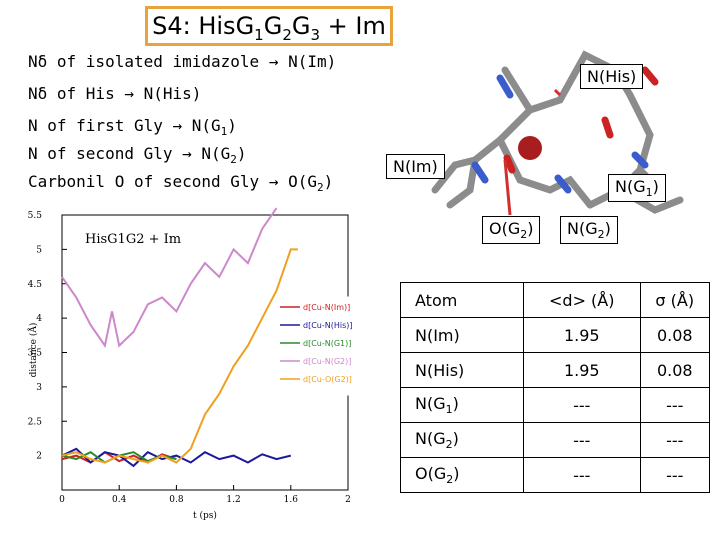 The width and height of the screenshot is (720, 540). What do you see at coordinates (35, 285) in the screenshot?
I see `y-tick-label: 4.5` at bounding box center [35, 285].